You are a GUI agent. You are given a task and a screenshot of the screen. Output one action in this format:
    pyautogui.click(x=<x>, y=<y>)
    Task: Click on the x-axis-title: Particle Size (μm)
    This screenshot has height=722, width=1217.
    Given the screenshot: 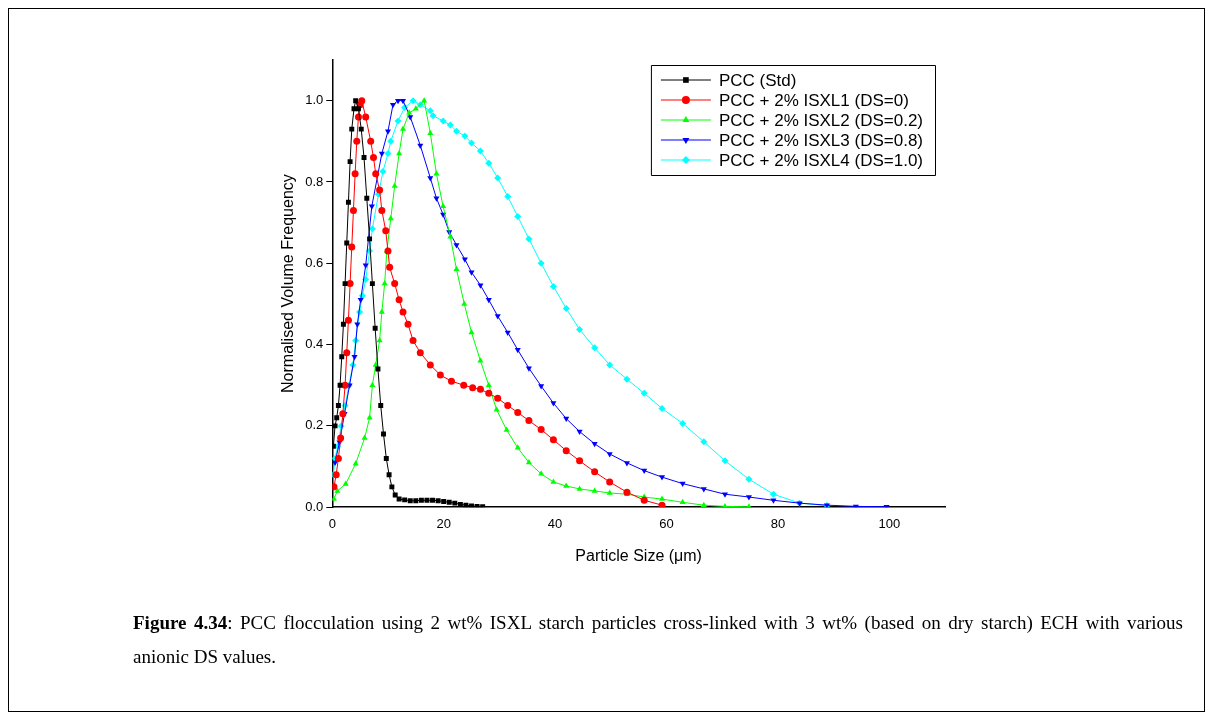 What is the action you would take?
    pyautogui.click(x=638, y=555)
    